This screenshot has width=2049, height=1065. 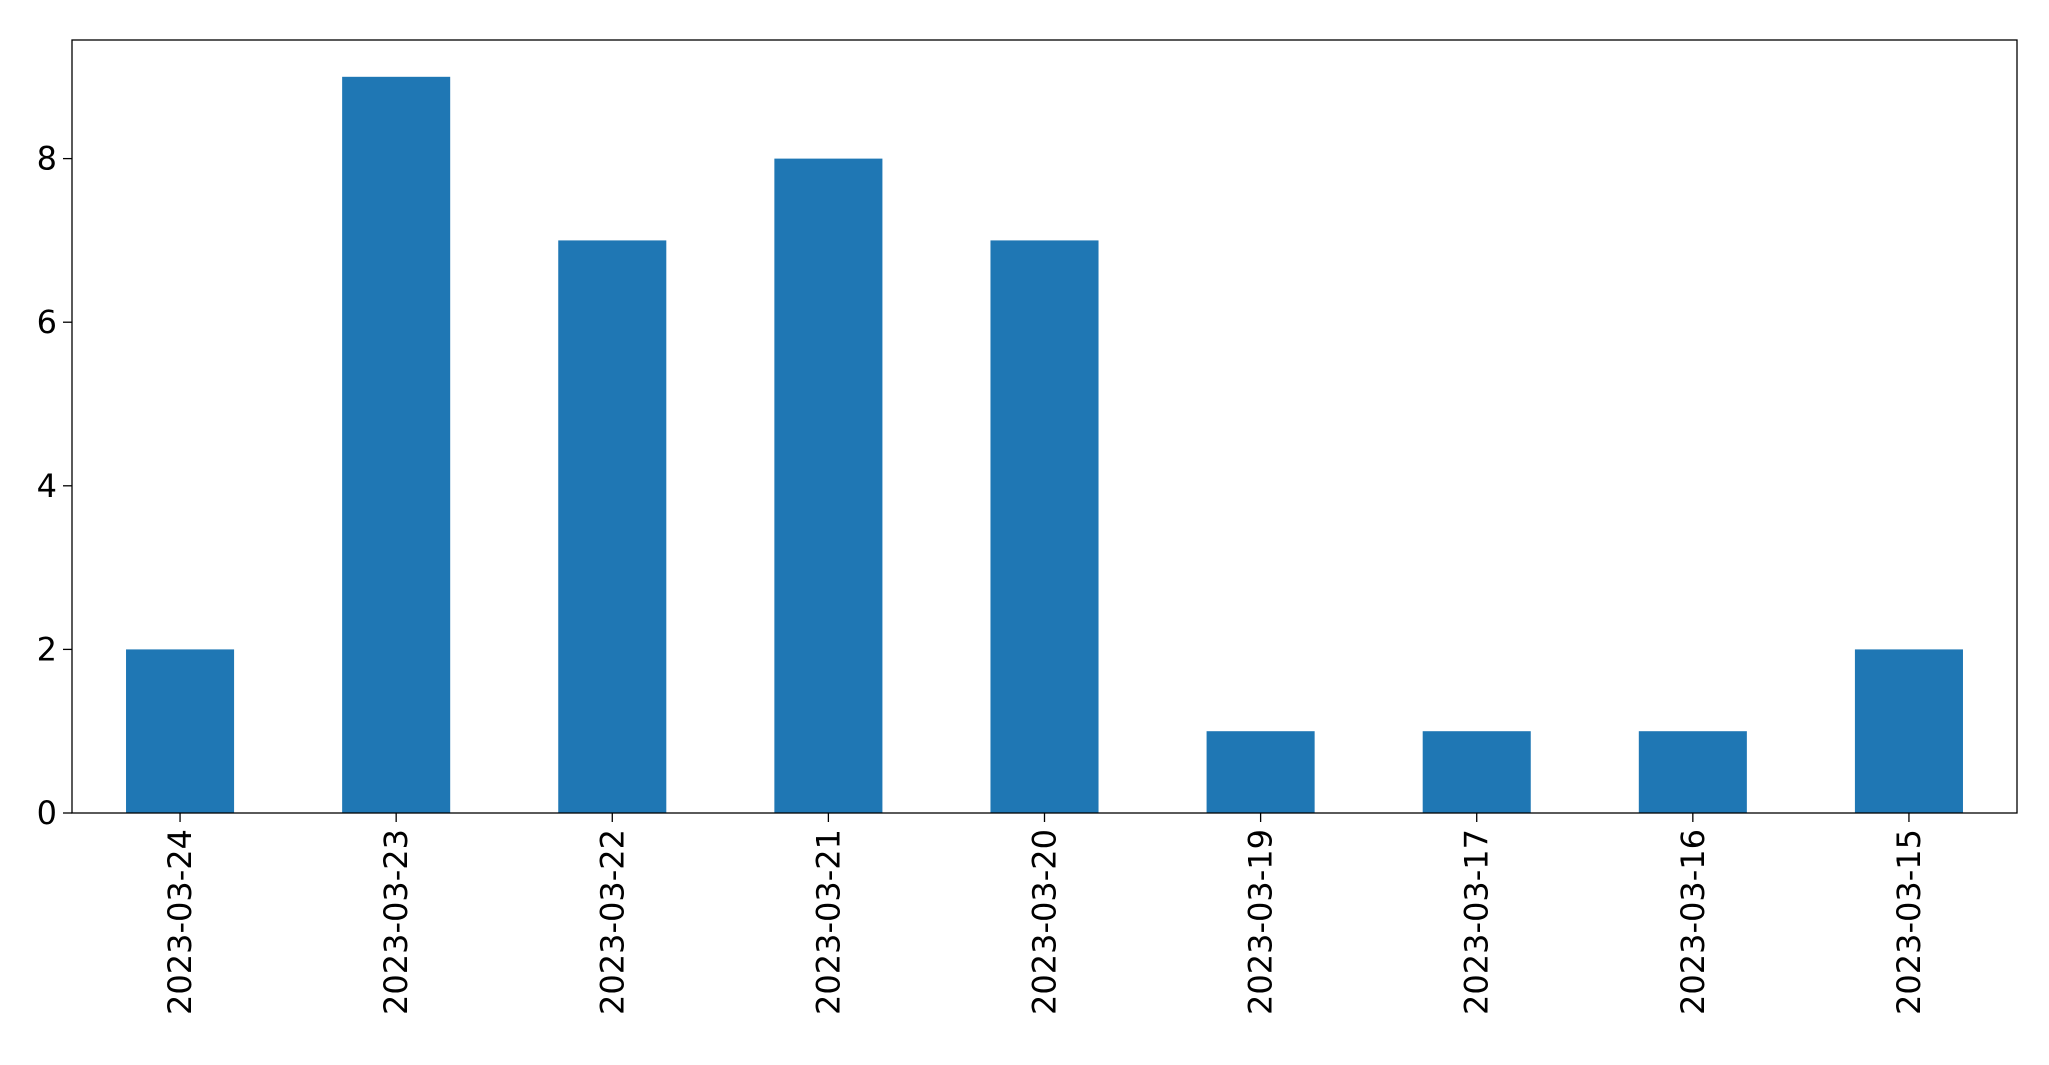 I want to click on x-tick-label: 2023-03-19, so click(x=1261, y=922).